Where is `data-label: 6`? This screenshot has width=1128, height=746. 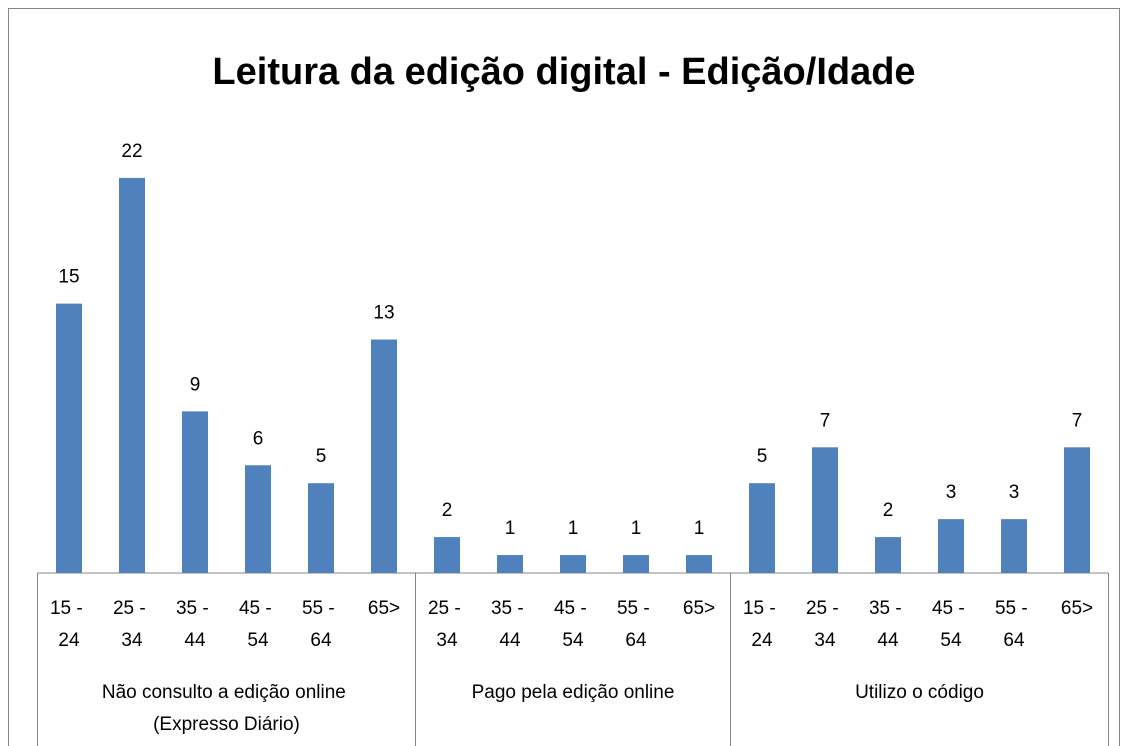 data-label: 6 is located at coordinates (258, 438).